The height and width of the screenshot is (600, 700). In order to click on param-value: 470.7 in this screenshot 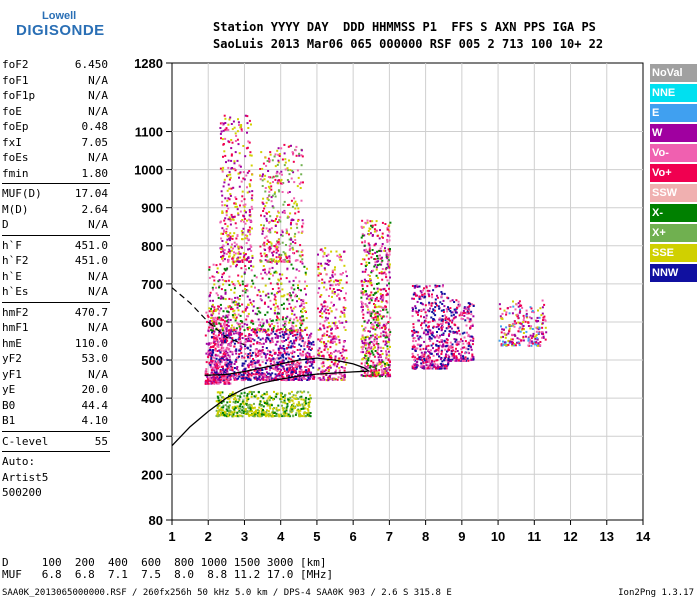, I will do `click(91, 312)`.